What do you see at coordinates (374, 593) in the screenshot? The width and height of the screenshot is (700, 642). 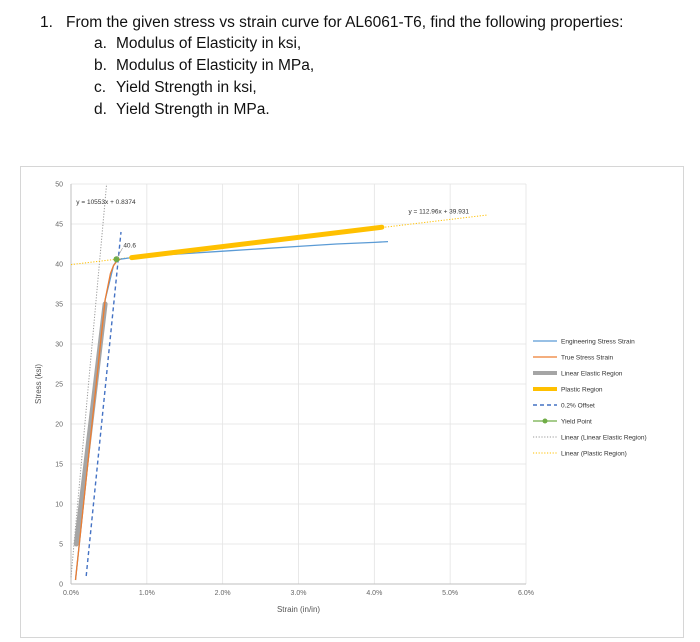 I see `x-tick-label: 4.0%` at bounding box center [374, 593].